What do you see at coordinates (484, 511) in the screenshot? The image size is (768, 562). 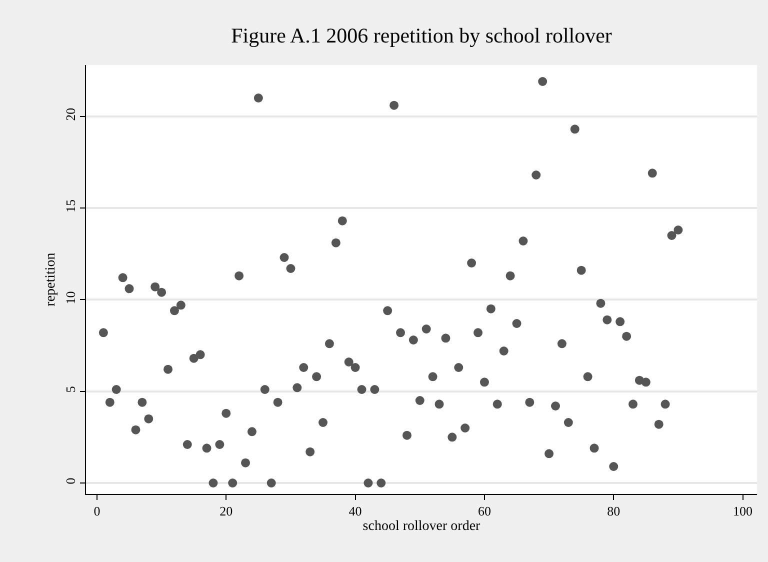 I see `x-tick-label: 60` at bounding box center [484, 511].